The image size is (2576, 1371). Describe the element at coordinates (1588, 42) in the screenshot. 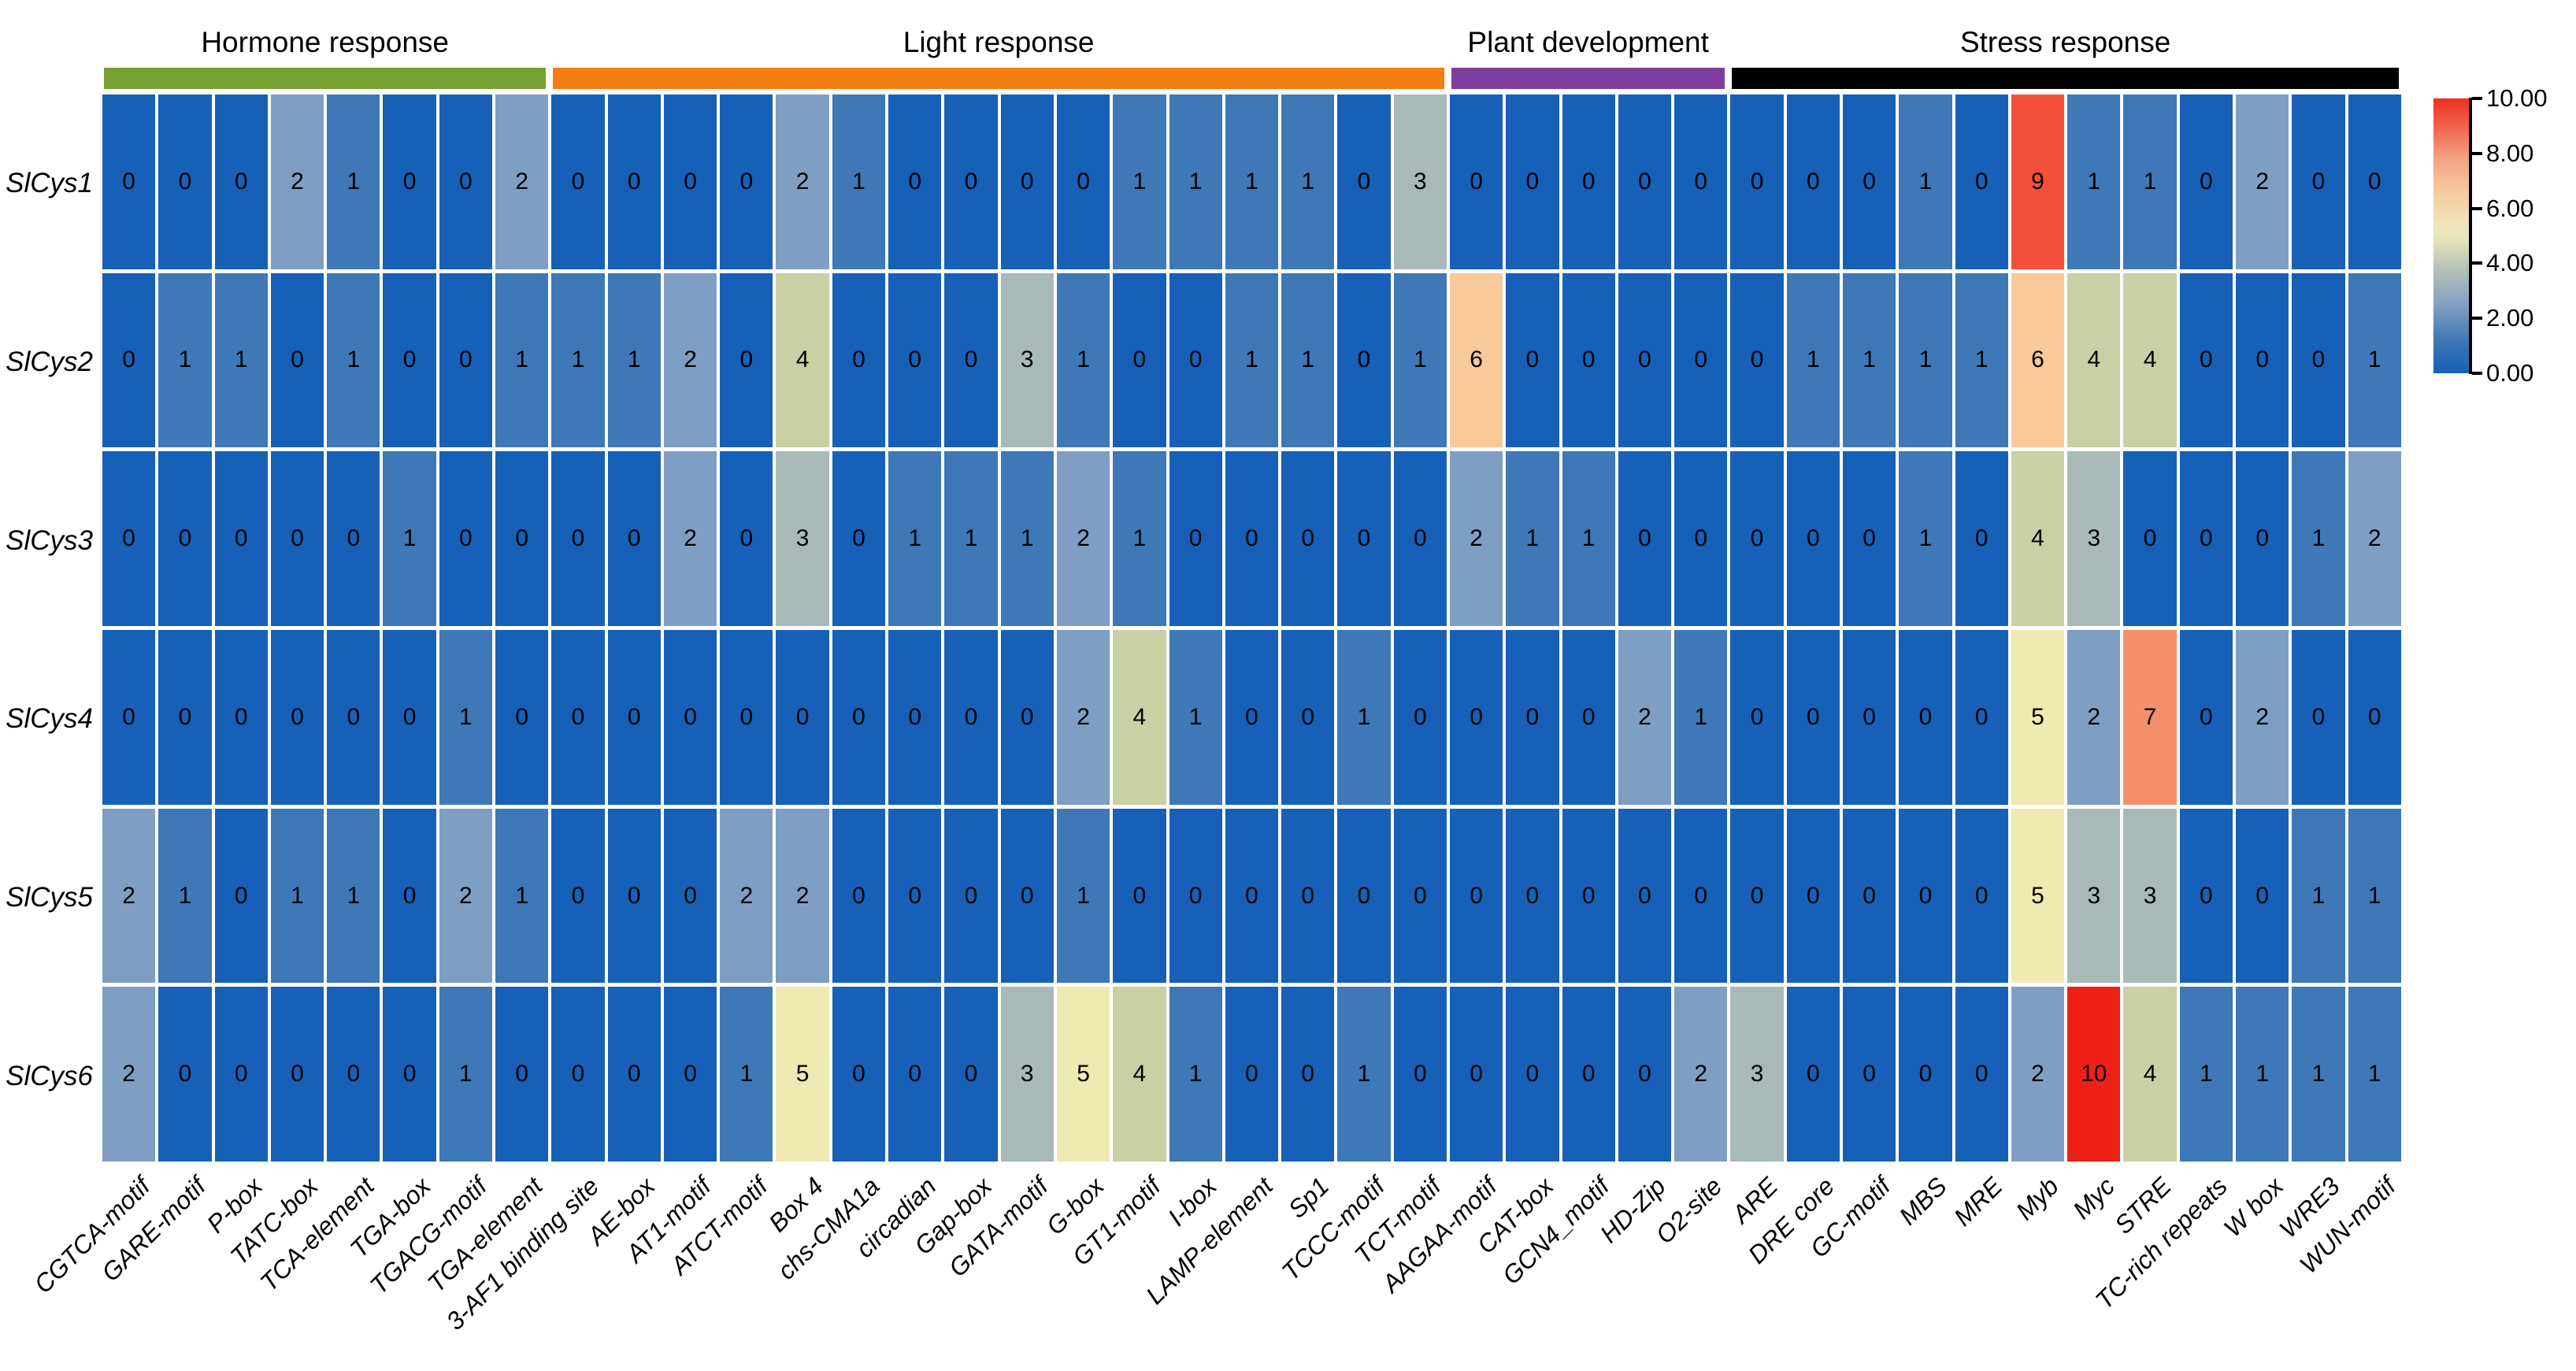

I see `category-title: Plant development` at that location.